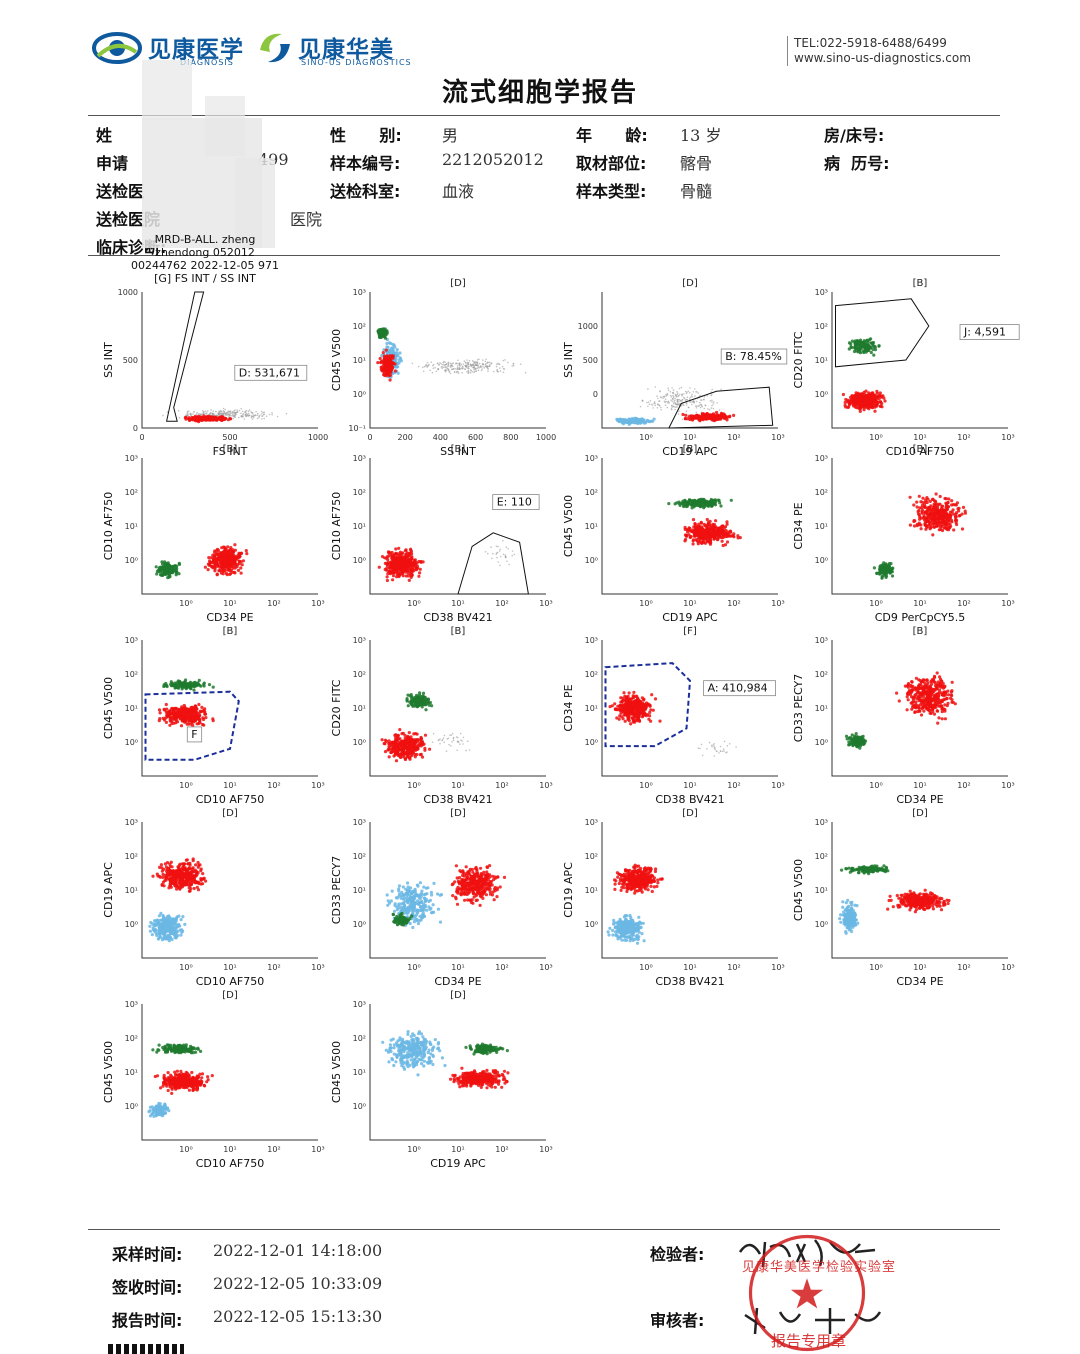 The height and width of the screenshot is (1354, 1080). What do you see at coordinates (457, 617) in the screenshot?
I see `x-axis-label: CD38 BV421` at bounding box center [457, 617].